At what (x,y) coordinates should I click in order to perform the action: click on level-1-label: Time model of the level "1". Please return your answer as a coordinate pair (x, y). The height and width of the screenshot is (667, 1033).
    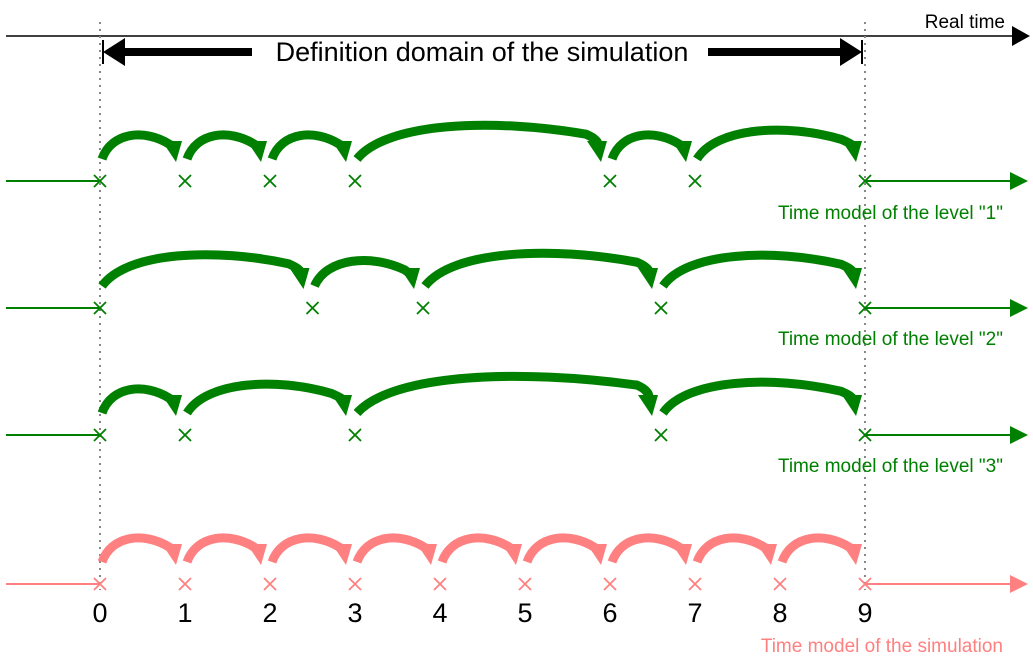
    Looking at the image, I should click on (890, 213).